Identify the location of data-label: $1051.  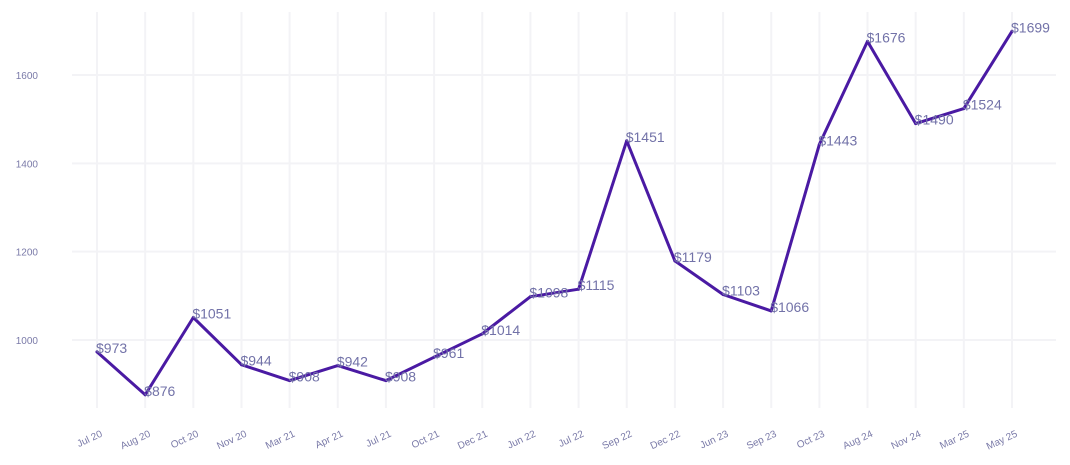
(211, 313).